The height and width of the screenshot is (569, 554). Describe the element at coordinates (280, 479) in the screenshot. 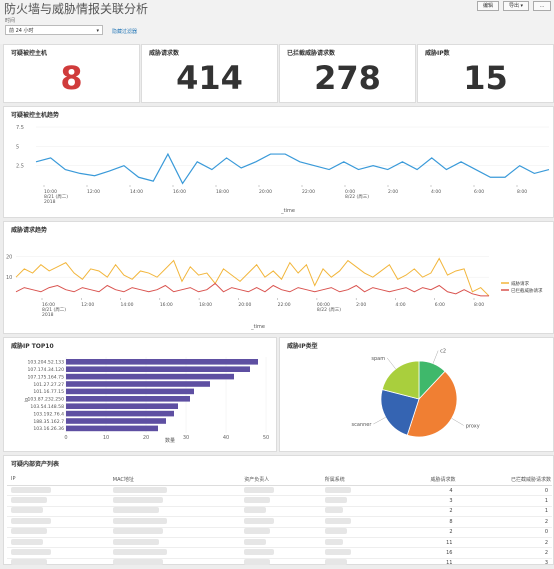

I see `column-header: 资产负责人` at that location.